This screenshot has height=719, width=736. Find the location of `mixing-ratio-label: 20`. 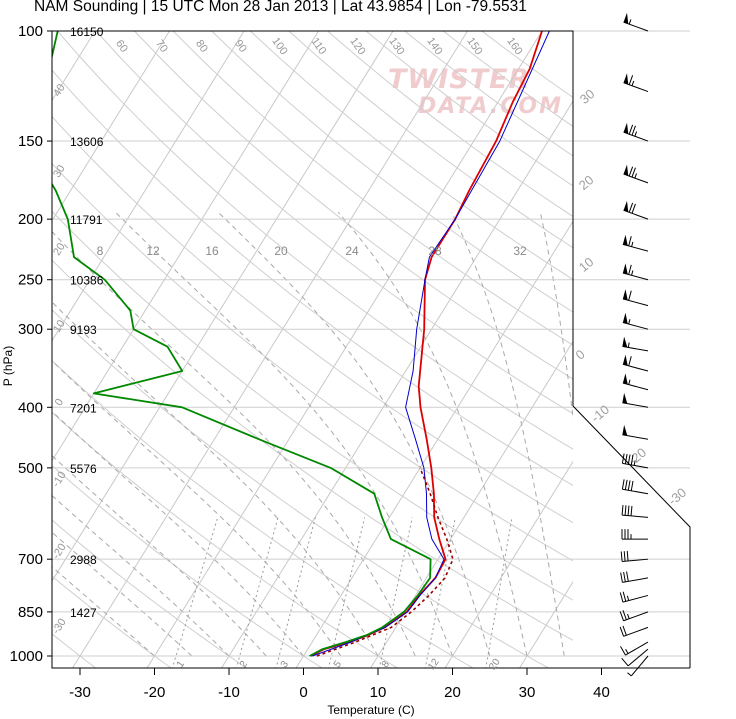

mixing-ratio-label: 20 is located at coordinates (281, 251).